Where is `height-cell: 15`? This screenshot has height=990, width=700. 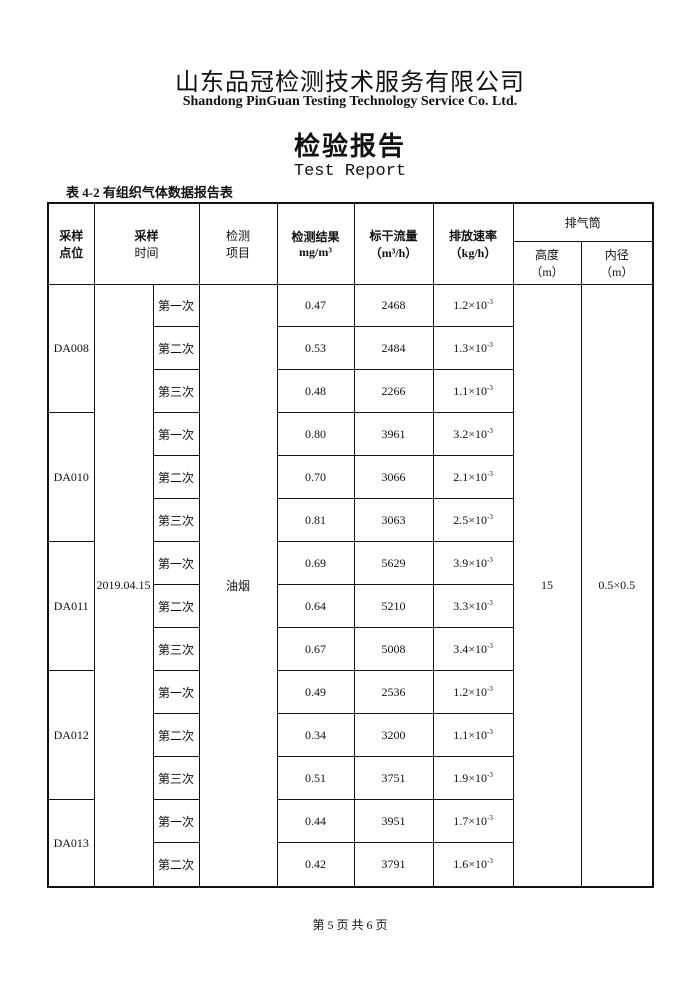
height-cell: 15 is located at coordinates (547, 585).